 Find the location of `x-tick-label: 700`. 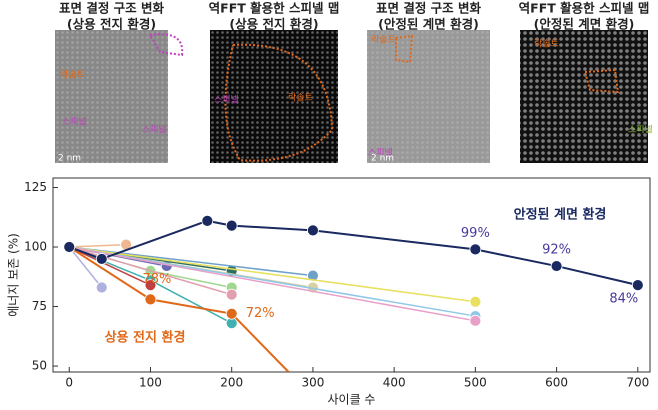

x-tick-label: 700 is located at coordinates (637, 383).